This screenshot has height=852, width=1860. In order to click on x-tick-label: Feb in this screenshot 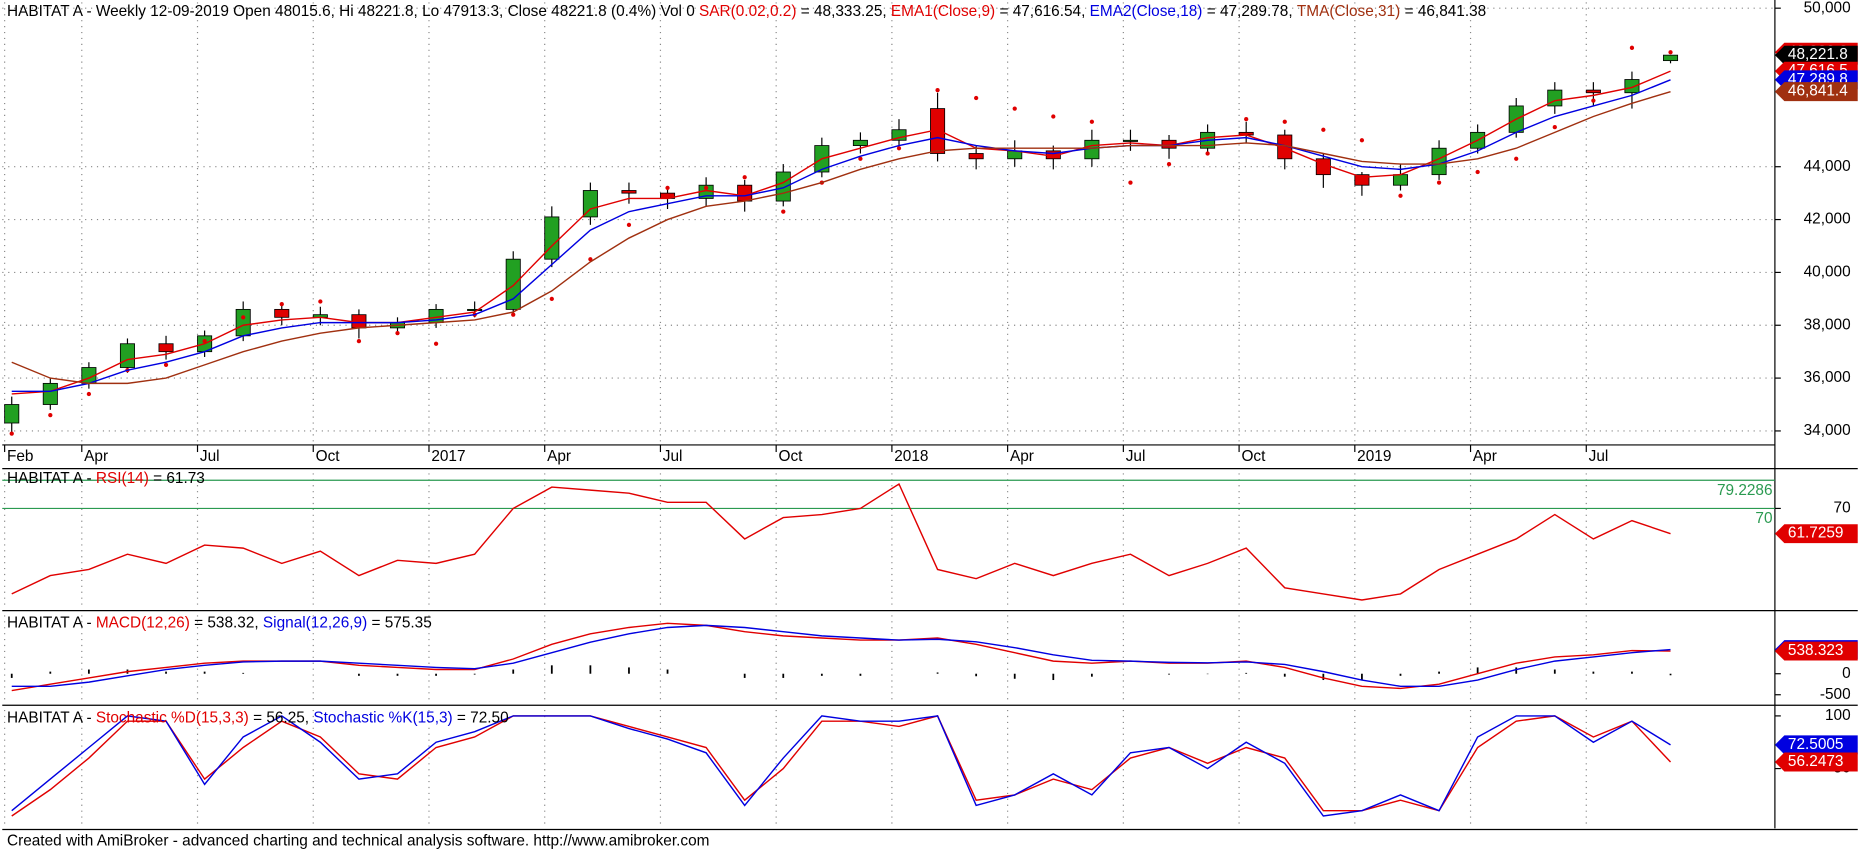, I will do `click(20, 456)`.